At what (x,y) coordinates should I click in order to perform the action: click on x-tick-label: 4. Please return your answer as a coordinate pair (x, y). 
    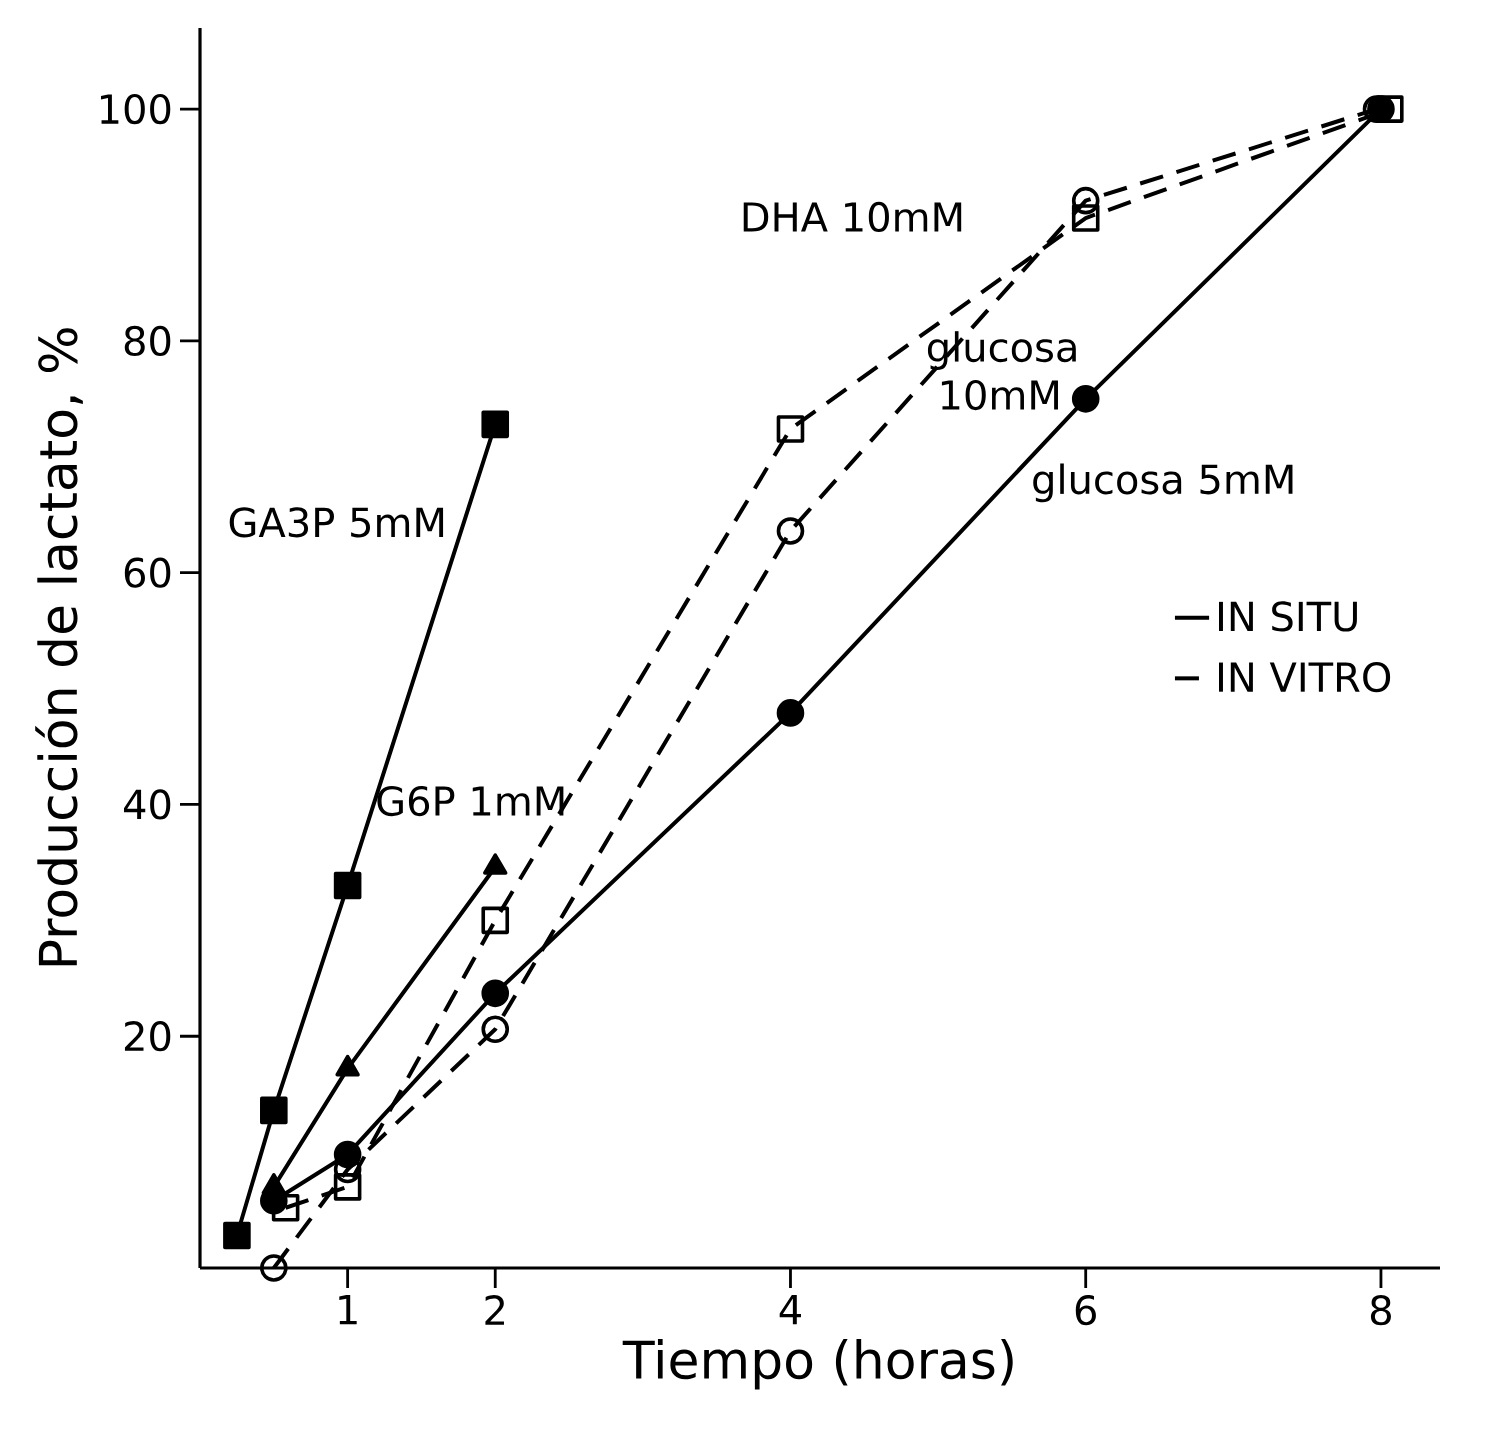
    Looking at the image, I should click on (790, 1310).